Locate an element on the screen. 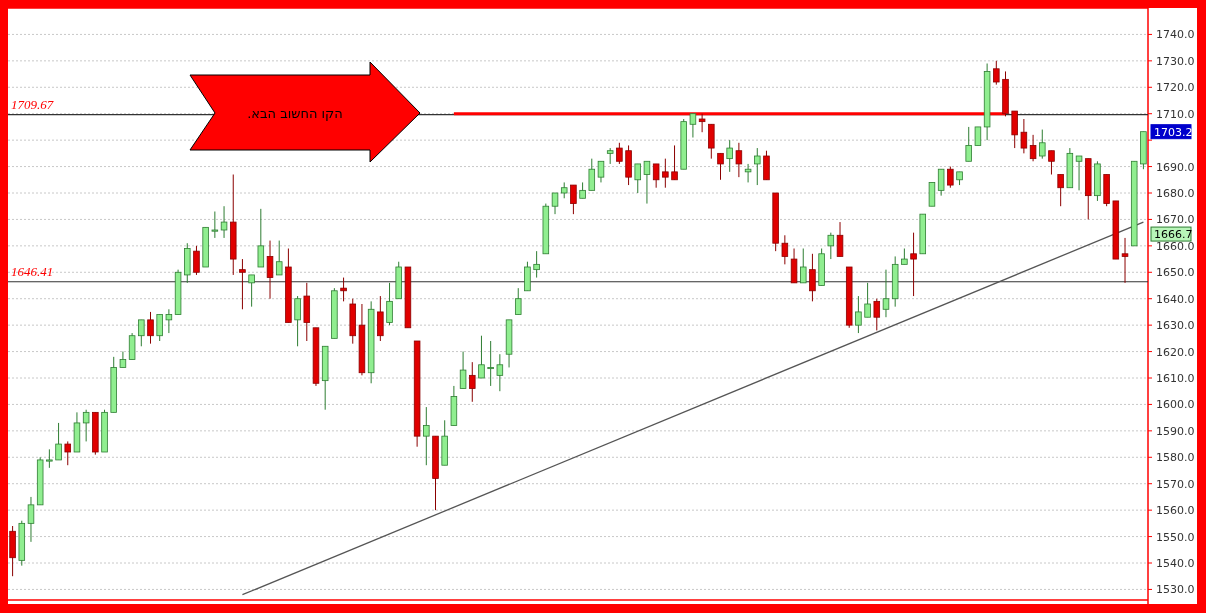 The image size is (1206, 613). price-label: 1666.7 is located at coordinates (1173, 235).